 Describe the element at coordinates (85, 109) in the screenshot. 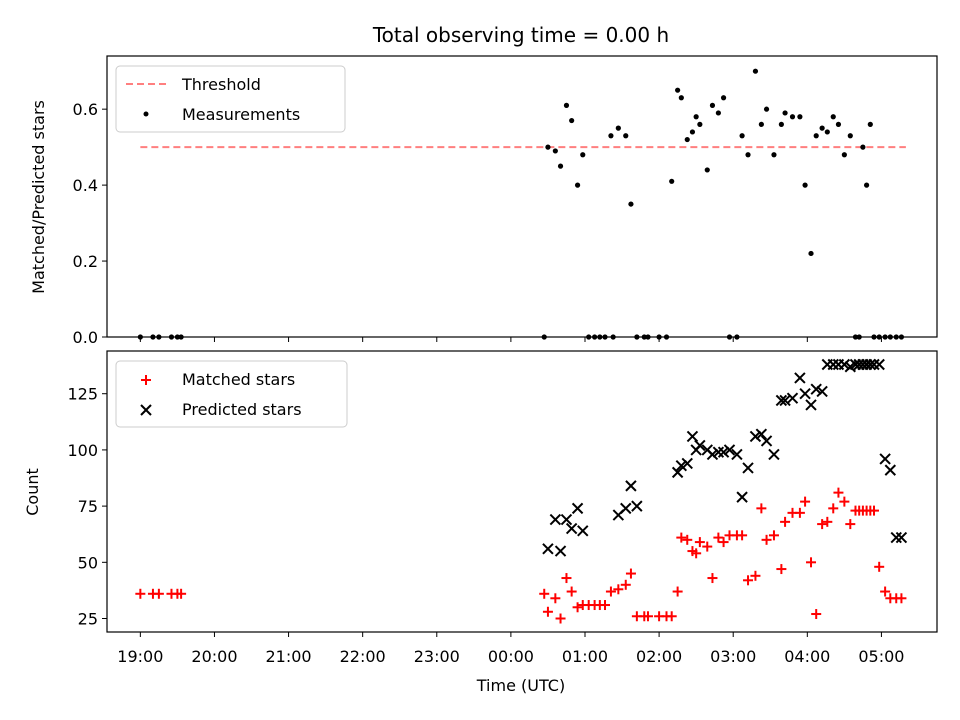

I see `ratio-y-tick-label: 0.6` at that location.